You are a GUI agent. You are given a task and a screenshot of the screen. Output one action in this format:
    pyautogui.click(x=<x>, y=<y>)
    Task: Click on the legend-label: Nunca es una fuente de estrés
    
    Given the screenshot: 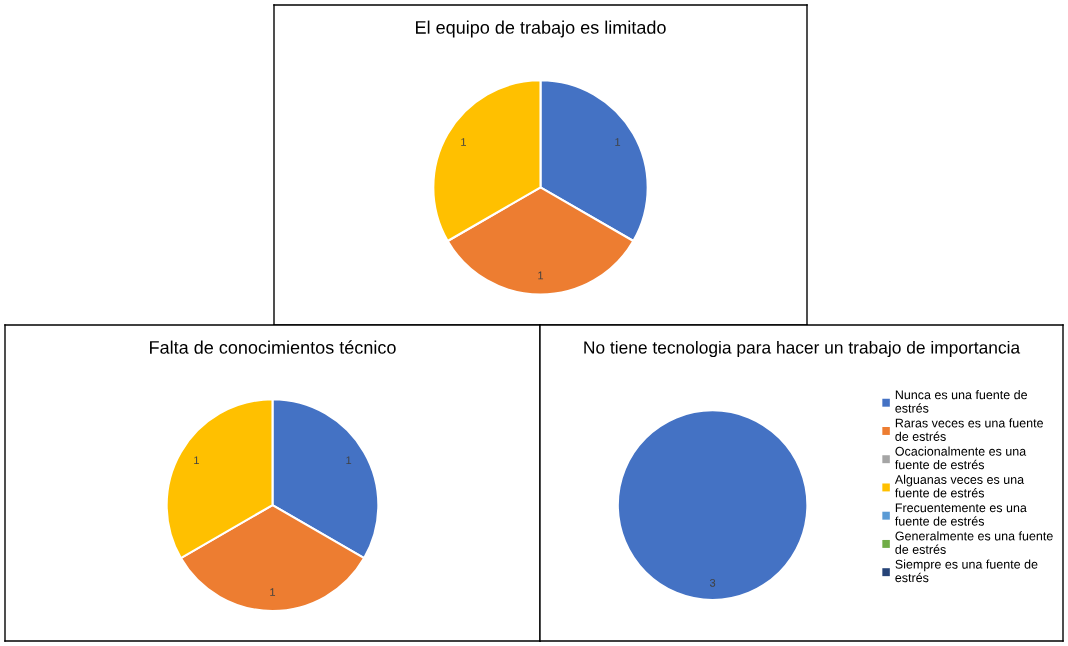 What is the action you would take?
    pyautogui.click(x=961, y=401)
    